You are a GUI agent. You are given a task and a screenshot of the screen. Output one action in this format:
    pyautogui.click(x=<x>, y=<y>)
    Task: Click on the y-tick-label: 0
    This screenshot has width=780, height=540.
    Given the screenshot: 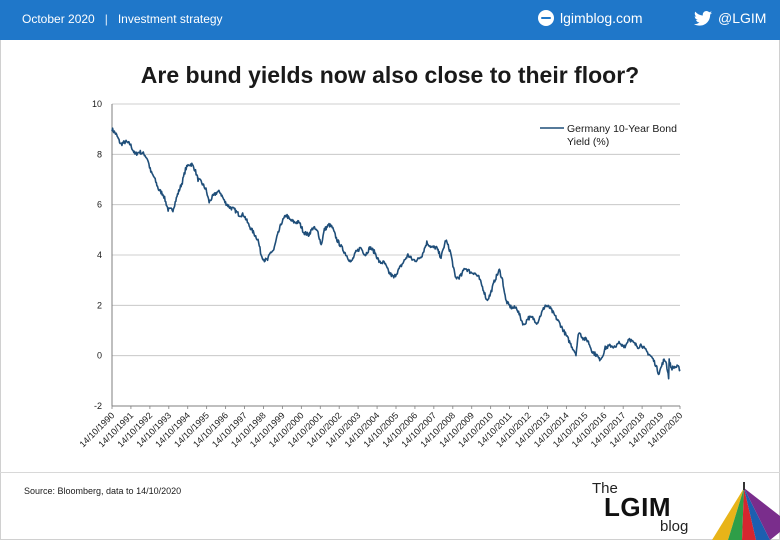 What is the action you would take?
    pyautogui.click(x=99, y=356)
    